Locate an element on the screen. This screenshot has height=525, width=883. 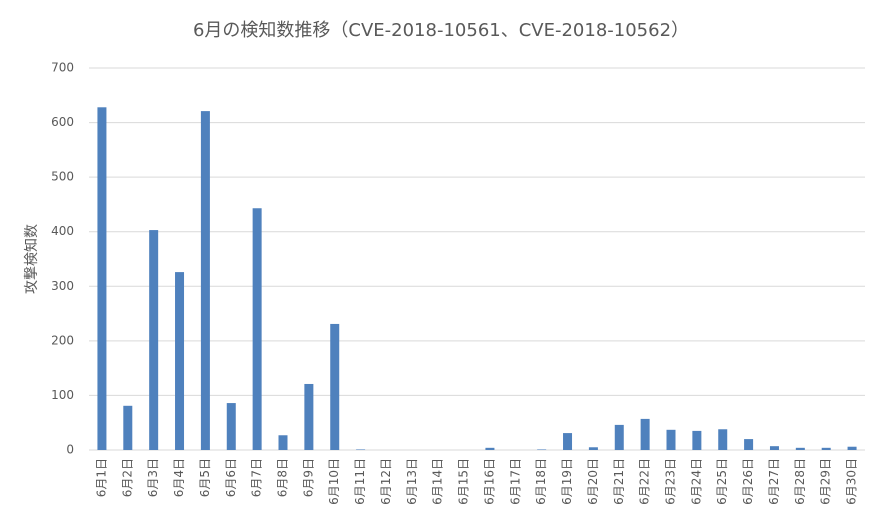
y-tick-label: 400 is located at coordinates (62, 231).